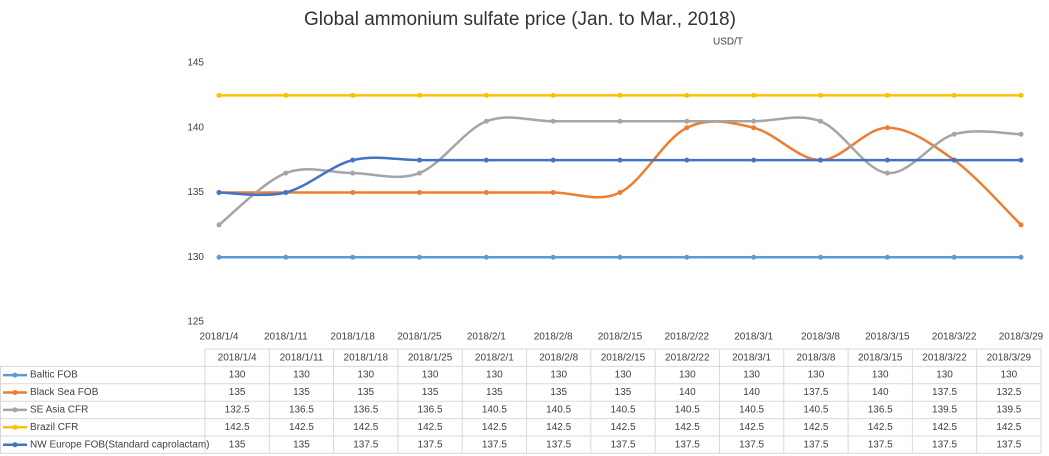  What do you see at coordinates (620, 337) in the screenshot?
I see `x-tick-label: 2018/2/15` at bounding box center [620, 337].